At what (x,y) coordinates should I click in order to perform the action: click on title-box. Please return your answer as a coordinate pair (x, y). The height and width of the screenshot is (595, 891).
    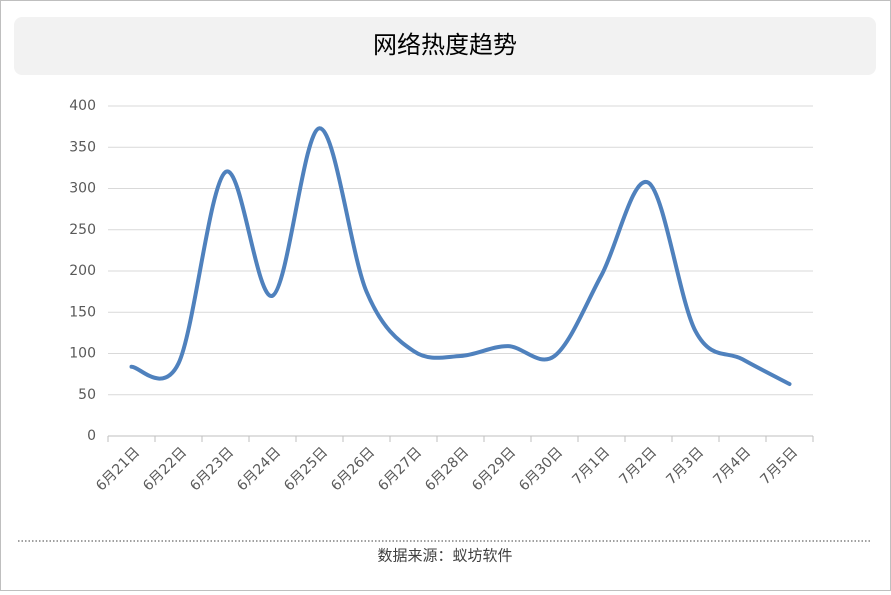
    Looking at the image, I should click on (445, 46).